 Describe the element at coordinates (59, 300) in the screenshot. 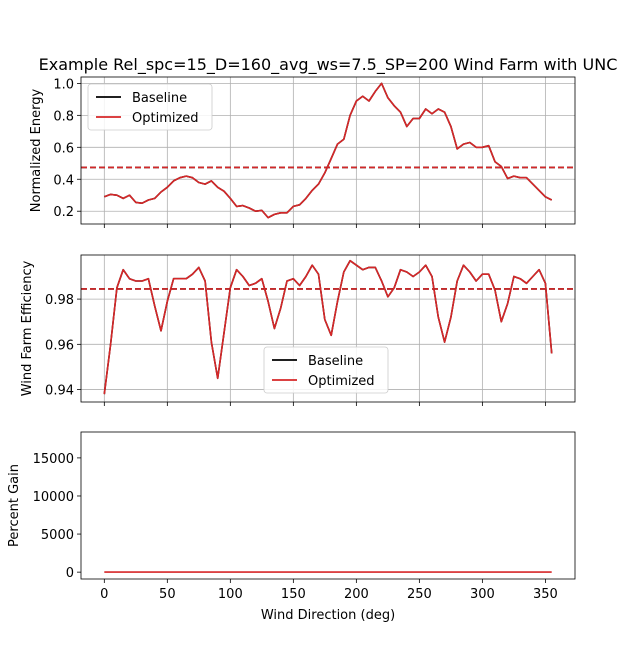

I see `y-tick-label: 0.98` at that location.